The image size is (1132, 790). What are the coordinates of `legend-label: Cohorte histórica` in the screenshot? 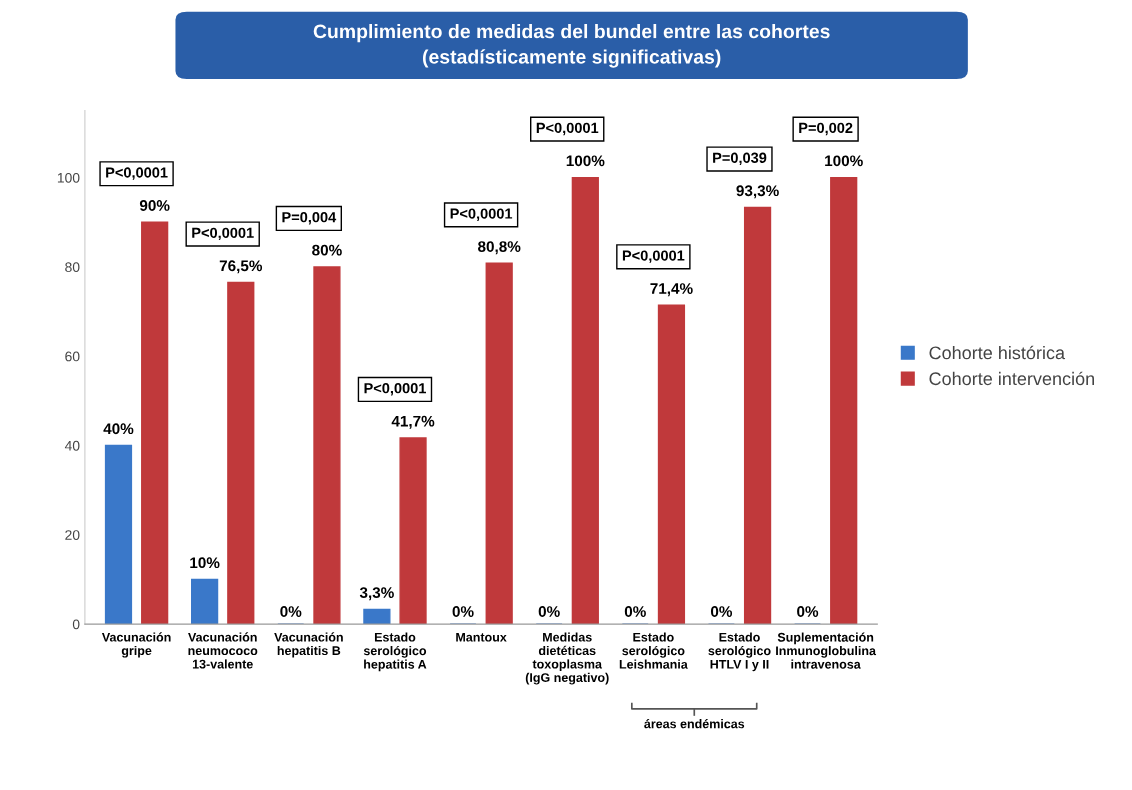 It's located at (997, 352).